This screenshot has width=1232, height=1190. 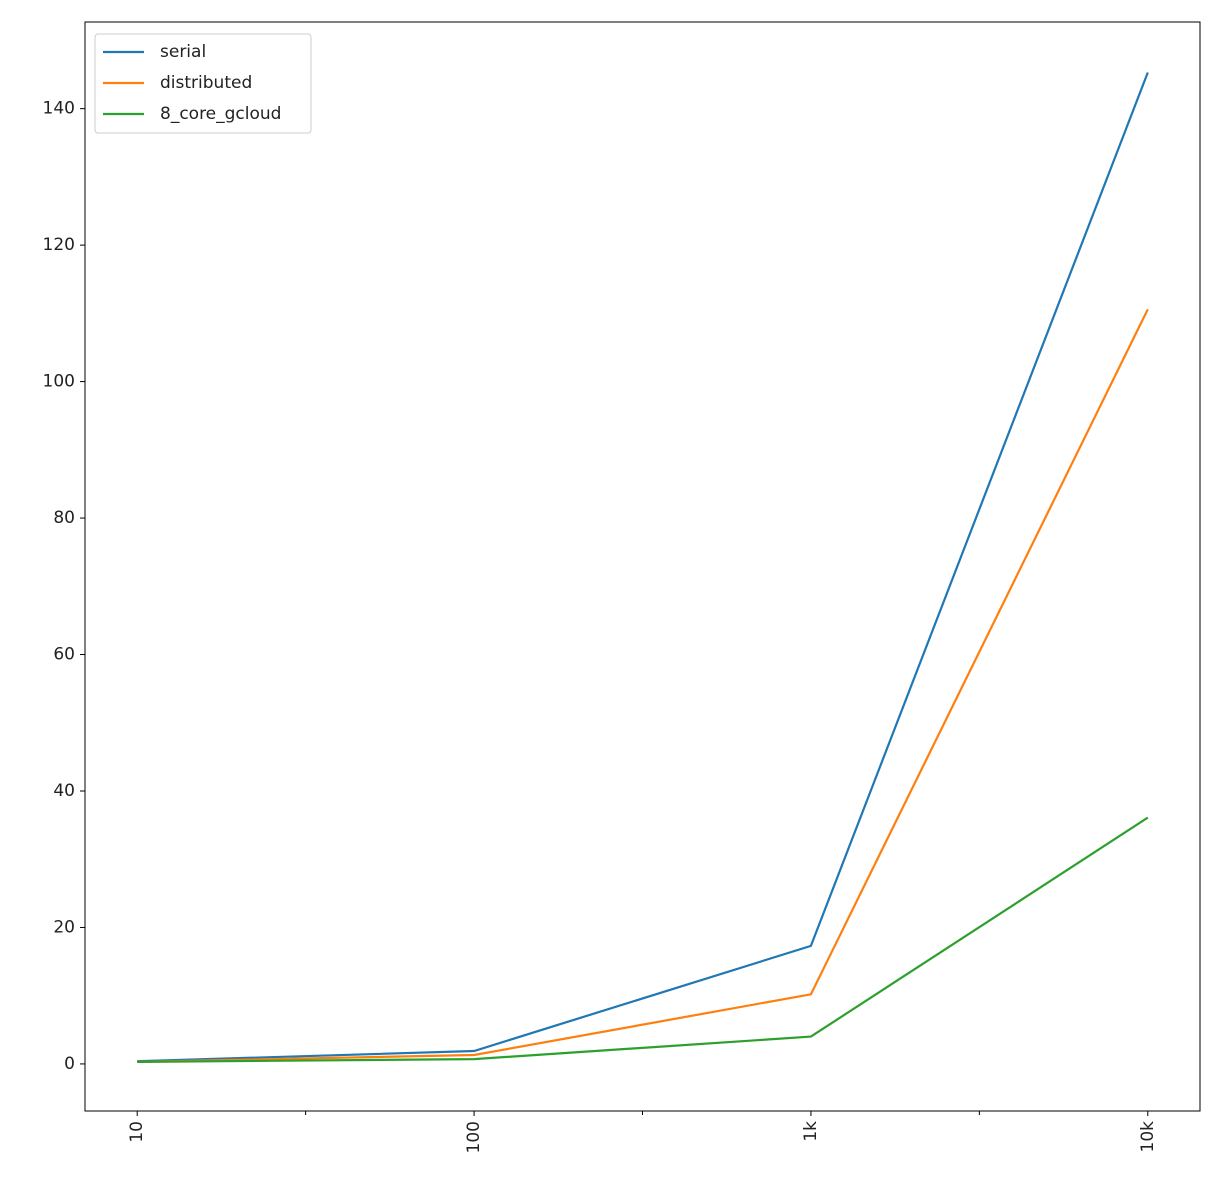 What do you see at coordinates (59, 245) in the screenshot?
I see `y-tick-label: 120` at bounding box center [59, 245].